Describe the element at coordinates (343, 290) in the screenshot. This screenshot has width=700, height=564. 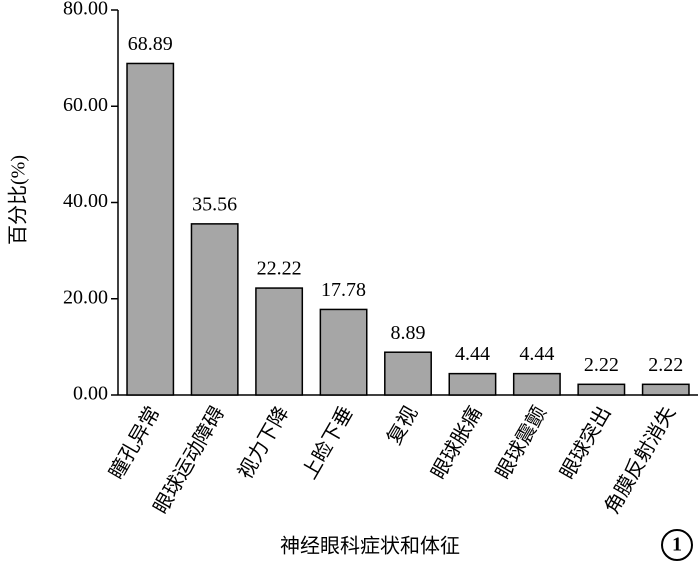
I see `value-label: 17.78` at that location.